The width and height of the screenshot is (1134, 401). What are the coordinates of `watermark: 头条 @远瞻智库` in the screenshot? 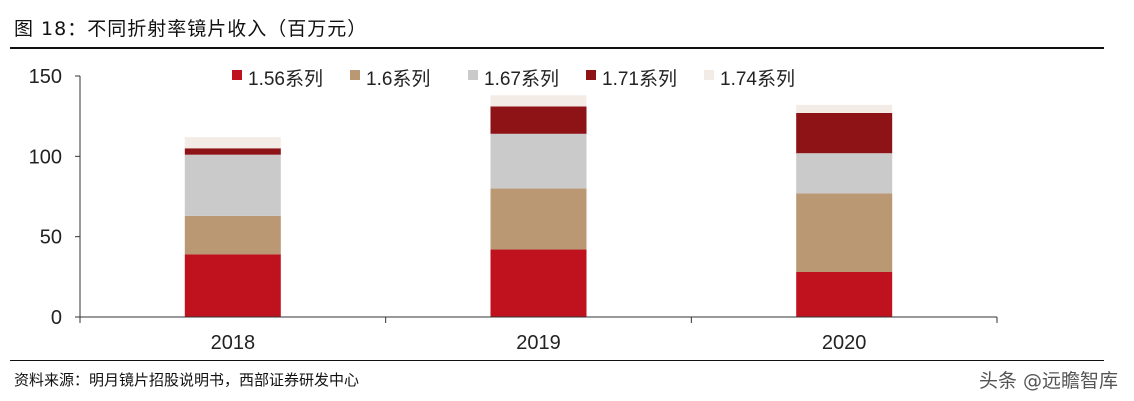 It's located at (1048, 381).